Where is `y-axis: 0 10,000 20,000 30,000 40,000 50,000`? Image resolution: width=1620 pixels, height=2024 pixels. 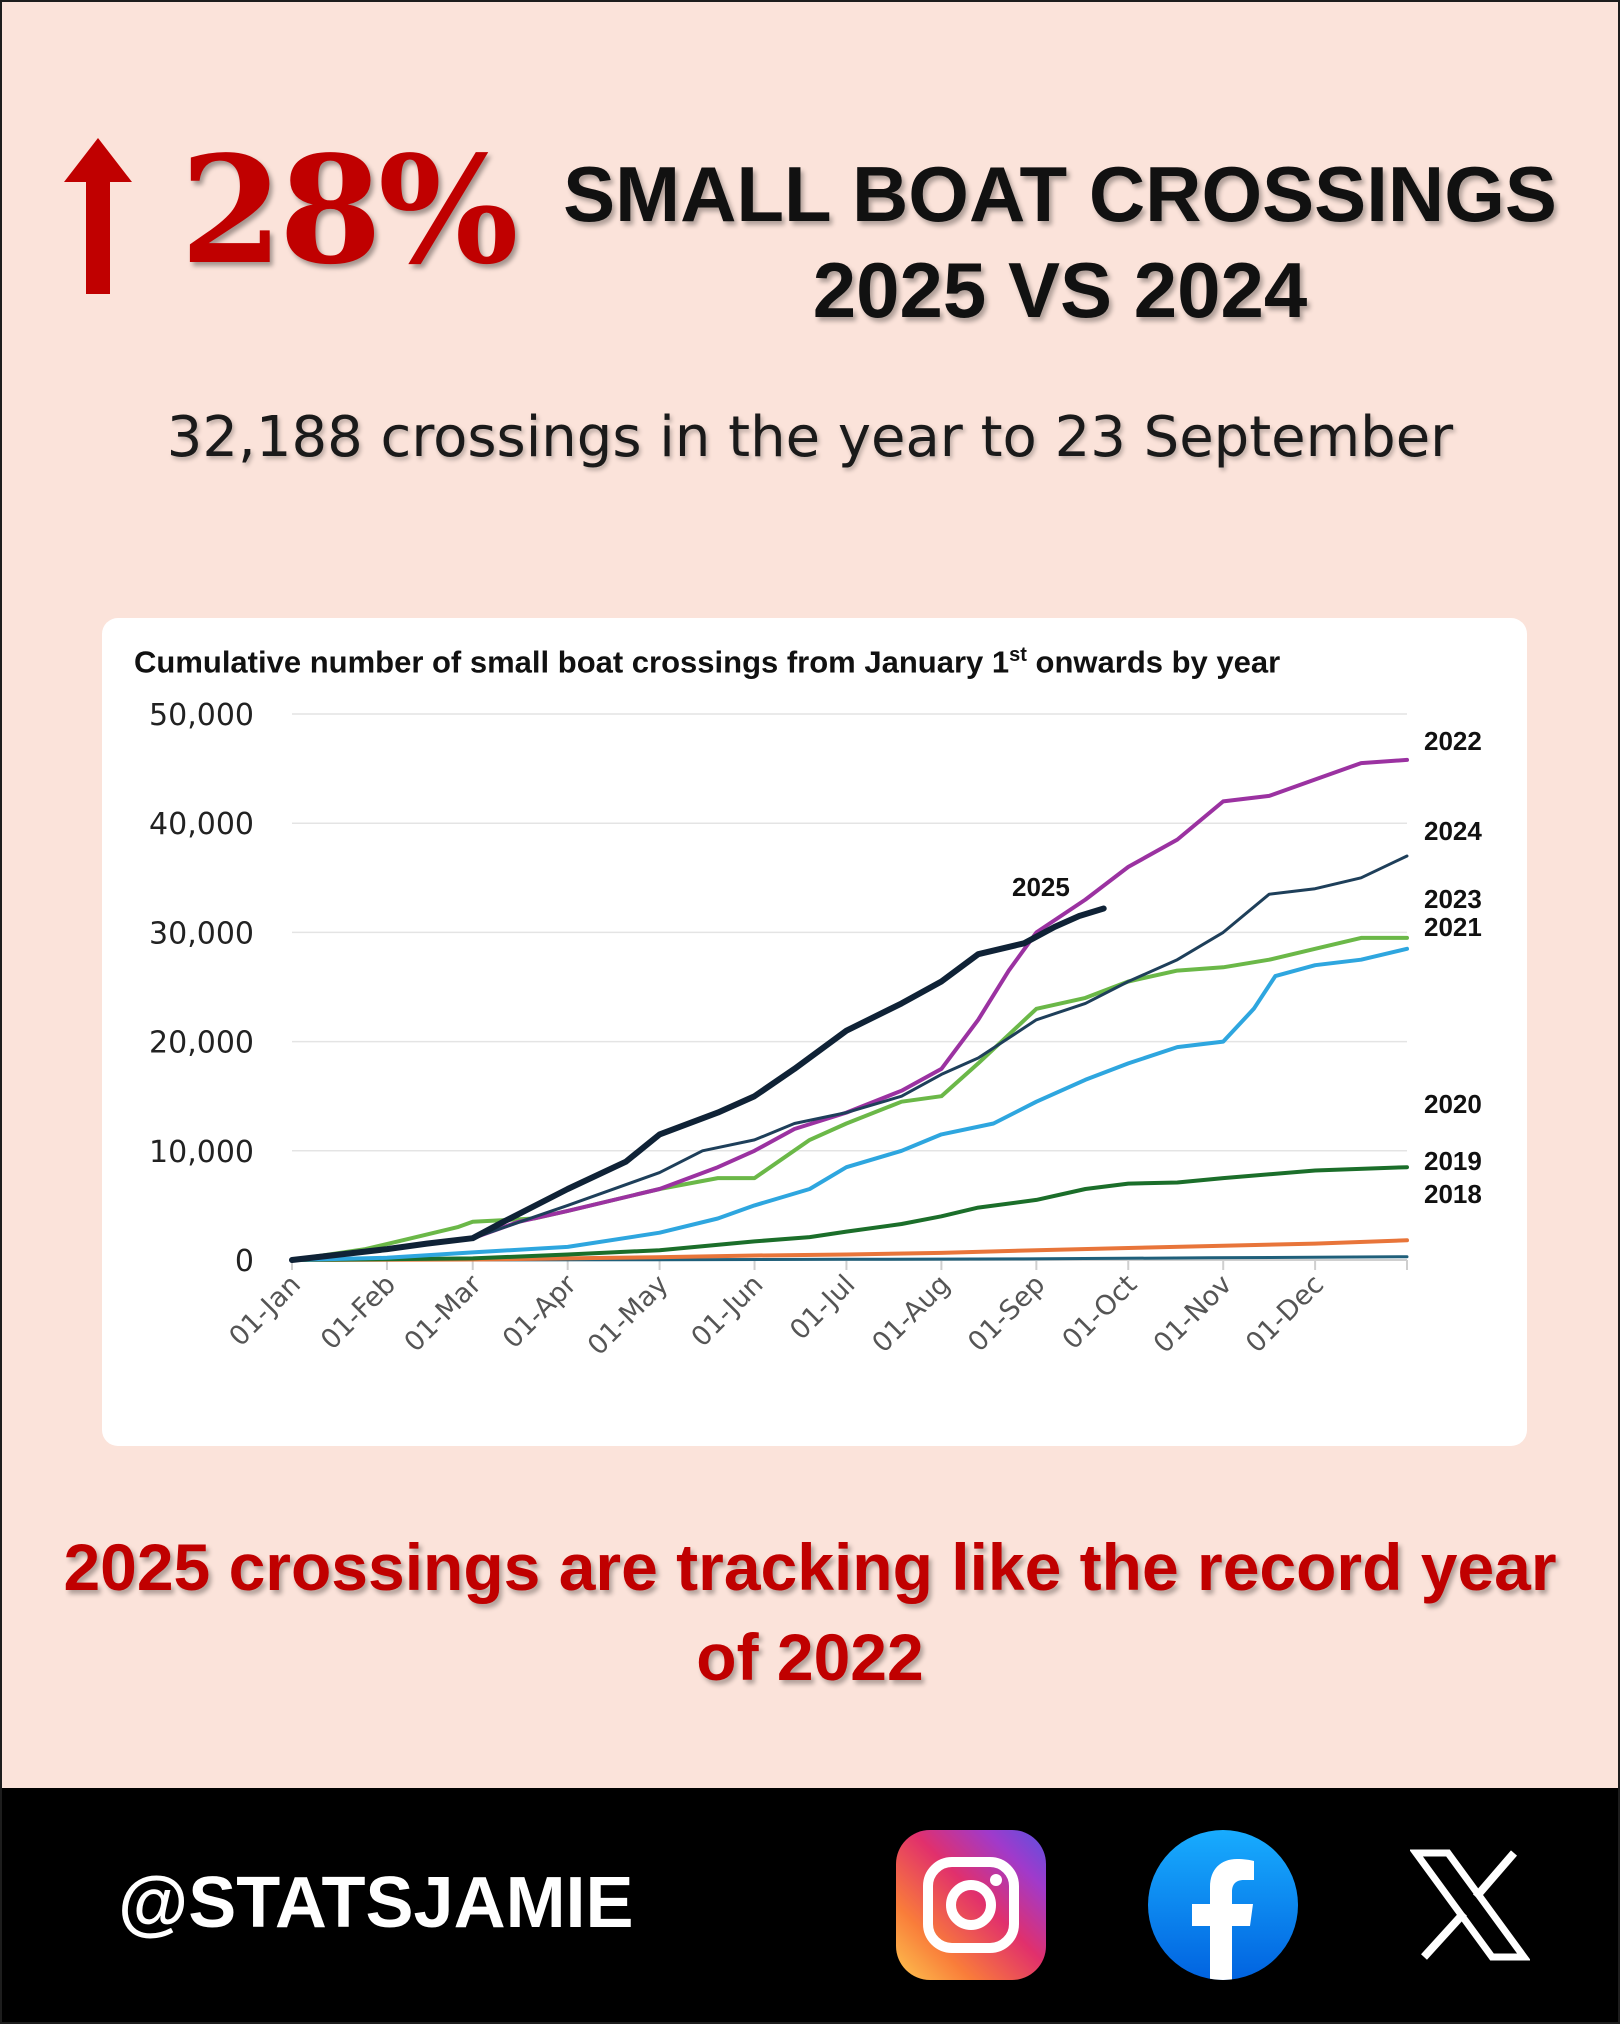
y-axis: 0 10,000 20,000 30,000 40,000 50,000 is located at coordinates (201, 988).